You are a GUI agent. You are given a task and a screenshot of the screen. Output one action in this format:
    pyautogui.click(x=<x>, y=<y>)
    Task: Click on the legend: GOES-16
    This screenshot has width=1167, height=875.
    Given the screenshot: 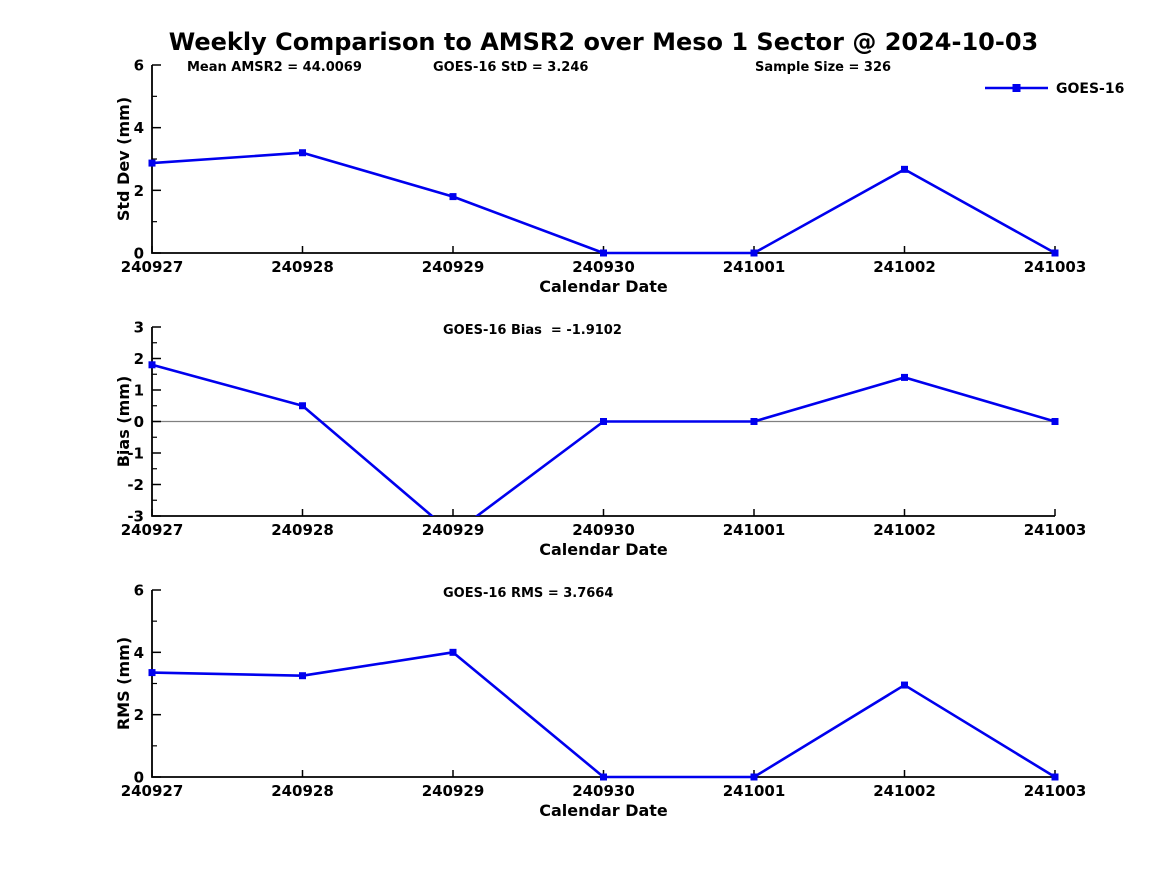 What is the action you would take?
    pyautogui.click(x=1054, y=89)
    